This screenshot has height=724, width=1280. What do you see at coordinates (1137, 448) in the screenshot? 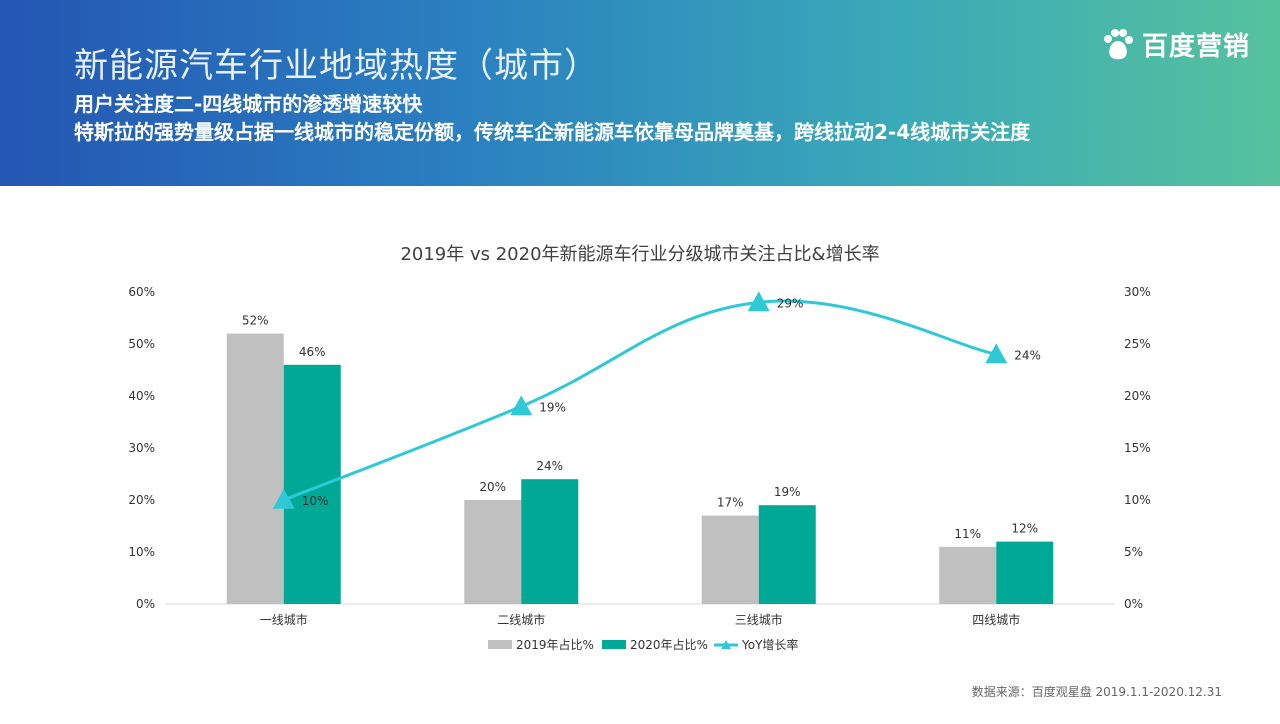
I see `y-right-tick-label: 15%` at bounding box center [1137, 448].